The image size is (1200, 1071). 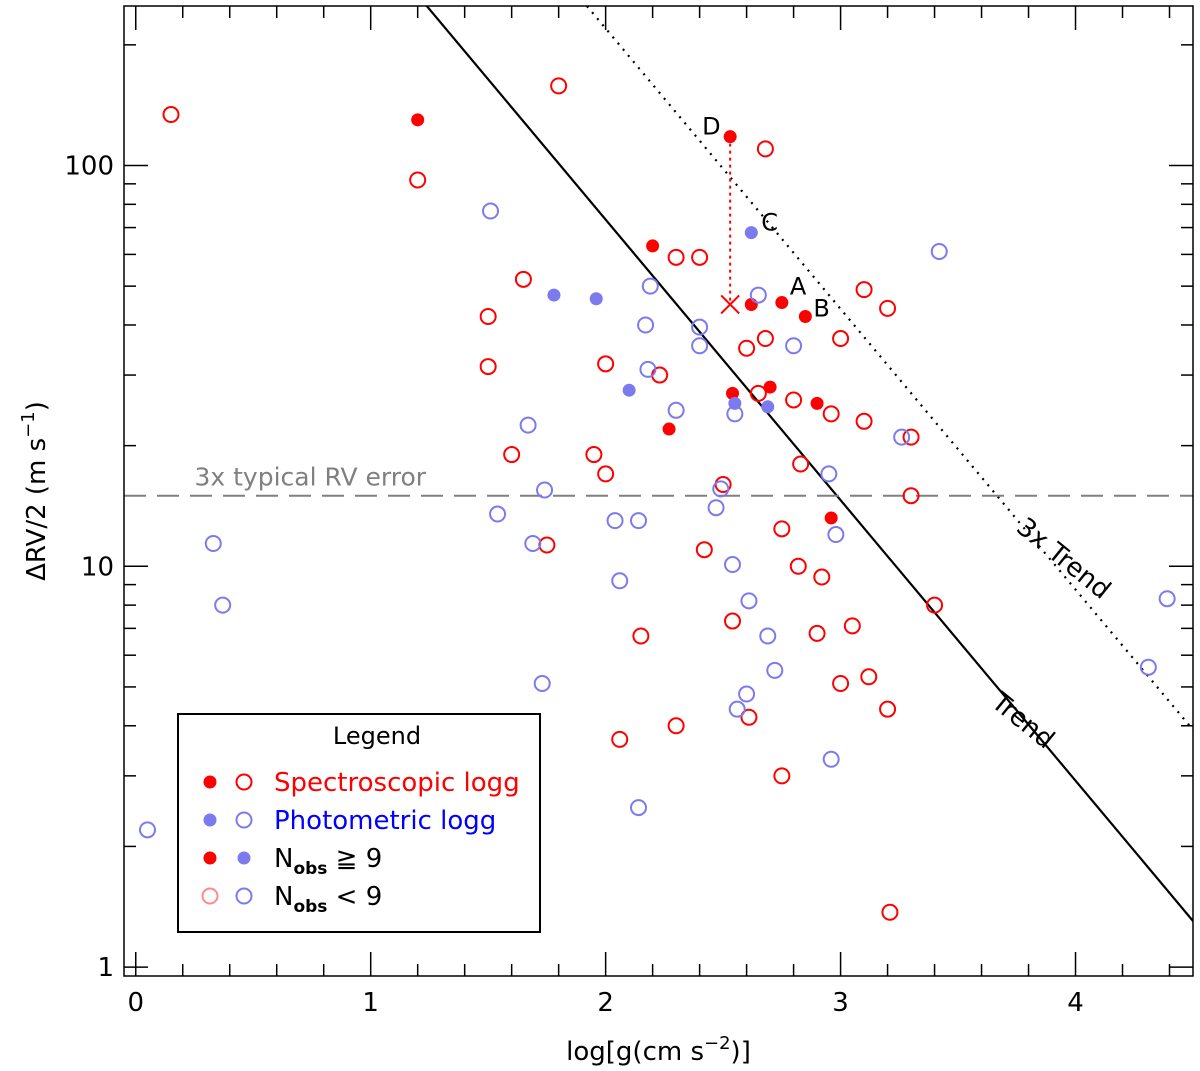 I want to click on y-axis-title-main: ΔRV/2 (m s, so click(x=37, y=509).